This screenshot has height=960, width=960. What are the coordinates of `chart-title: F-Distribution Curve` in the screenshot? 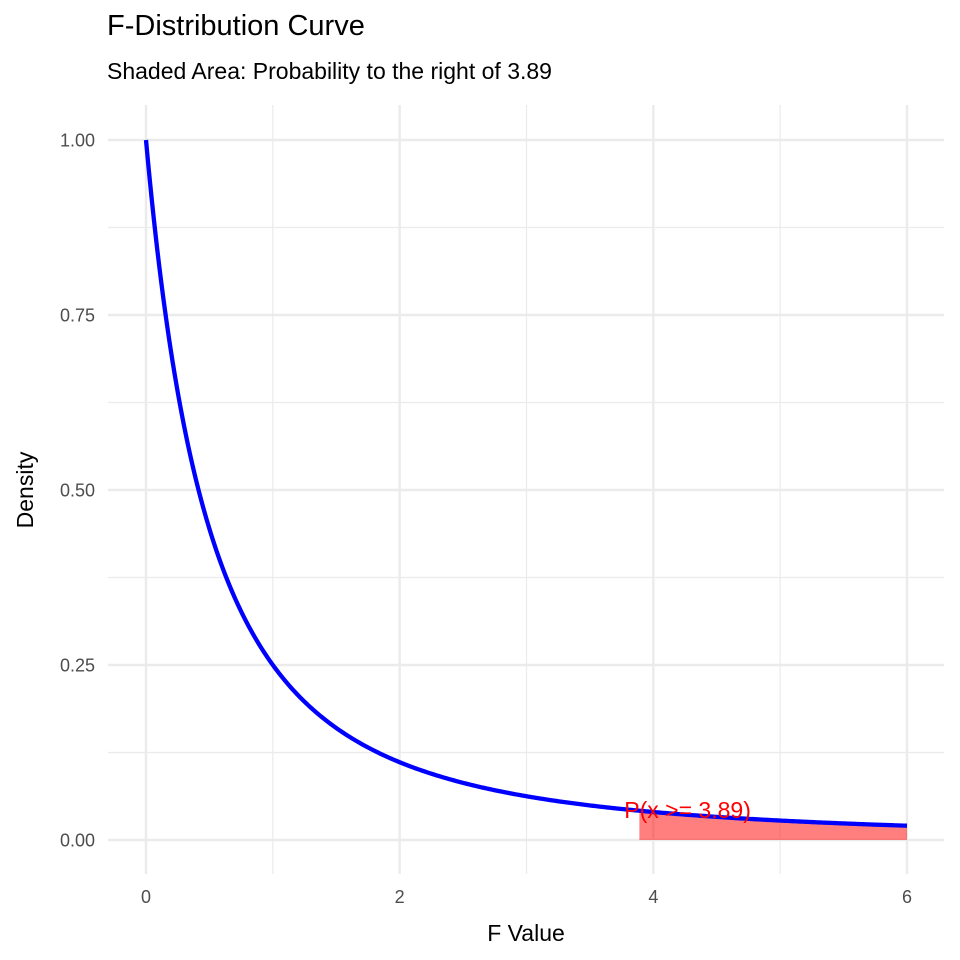 It's located at (236, 26).